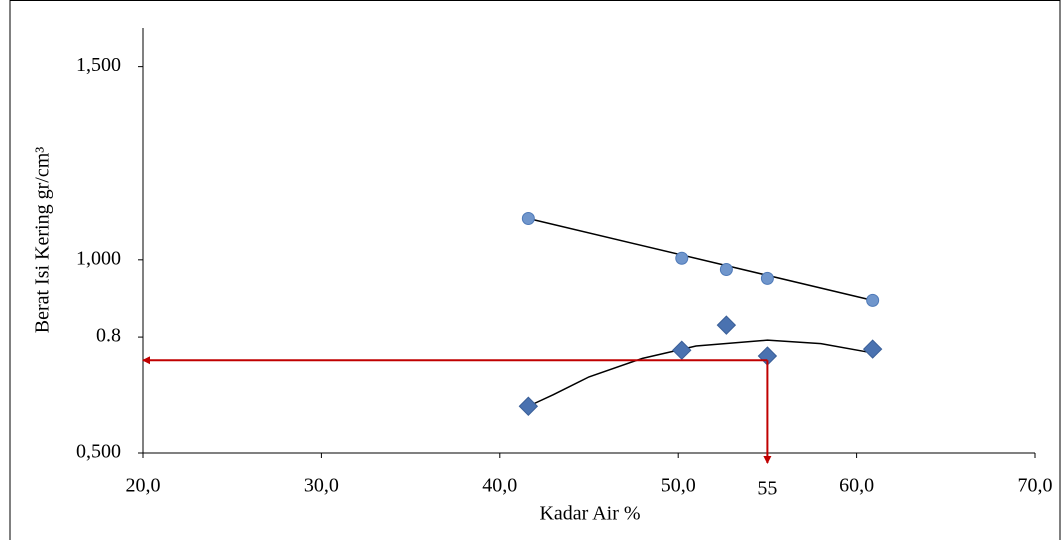 The image size is (1061, 540). Describe the element at coordinates (589, 514) in the screenshot. I see `x-axis-label: Kadar Air %` at that location.